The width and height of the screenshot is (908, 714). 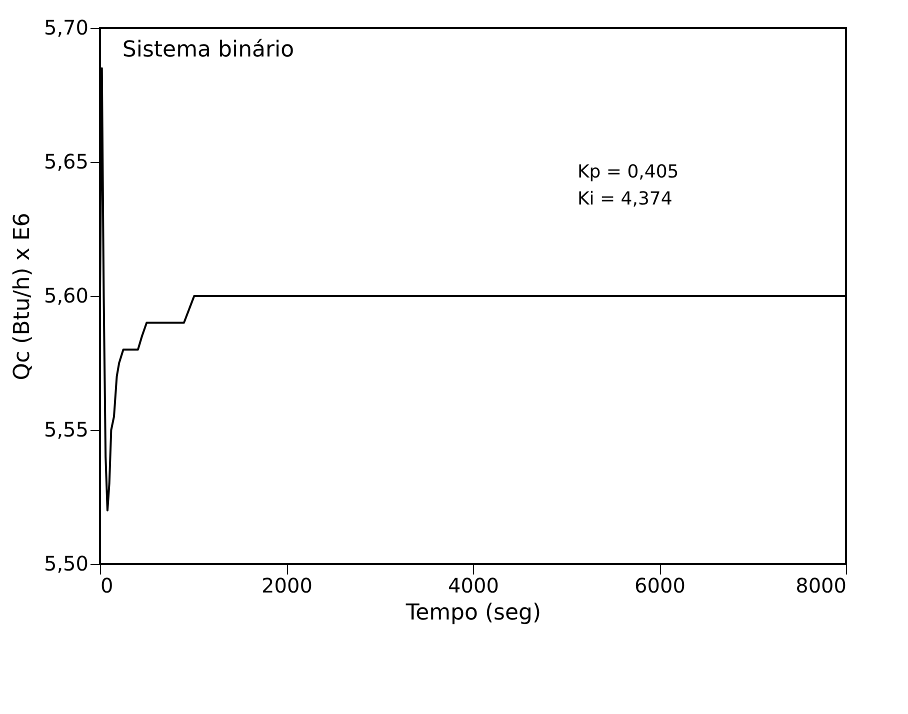 I want to click on x-axis-title: Tempo (seg), so click(x=473, y=613).